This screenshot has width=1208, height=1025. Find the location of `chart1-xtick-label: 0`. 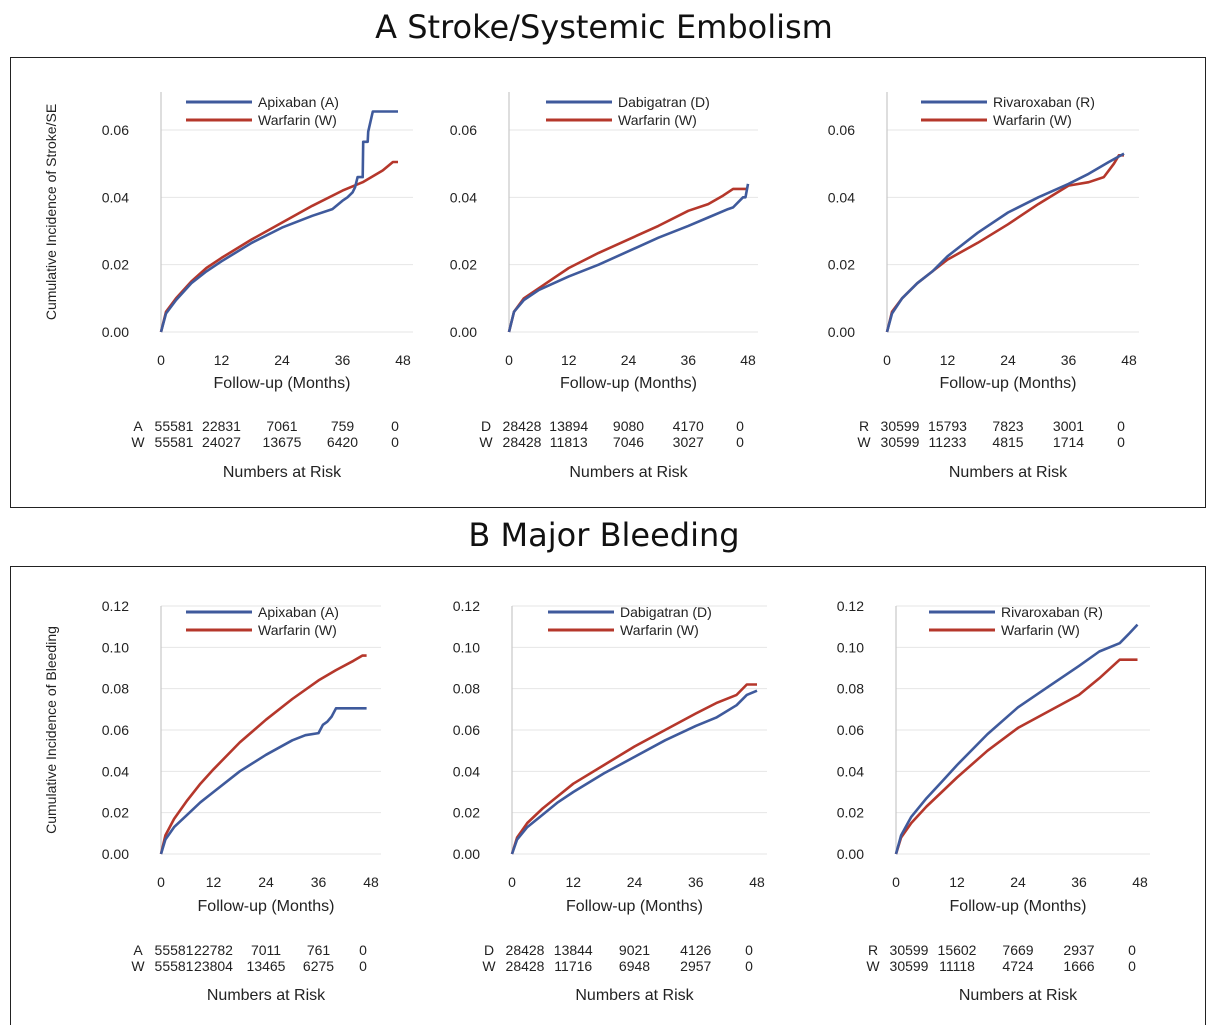

chart1-xtick-label: 0 is located at coordinates (161, 360).